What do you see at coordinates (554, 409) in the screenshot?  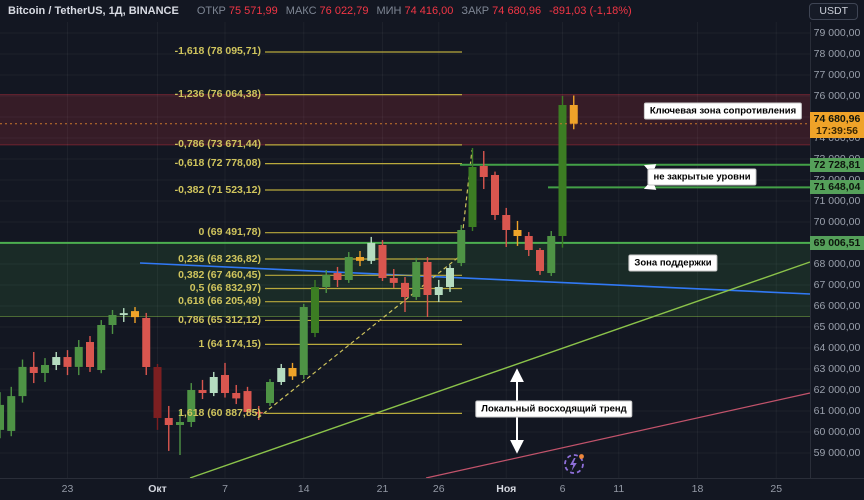 I see `annotation-uptrend-note: Локальный восходящий тренд` at bounding box center [554, 409].